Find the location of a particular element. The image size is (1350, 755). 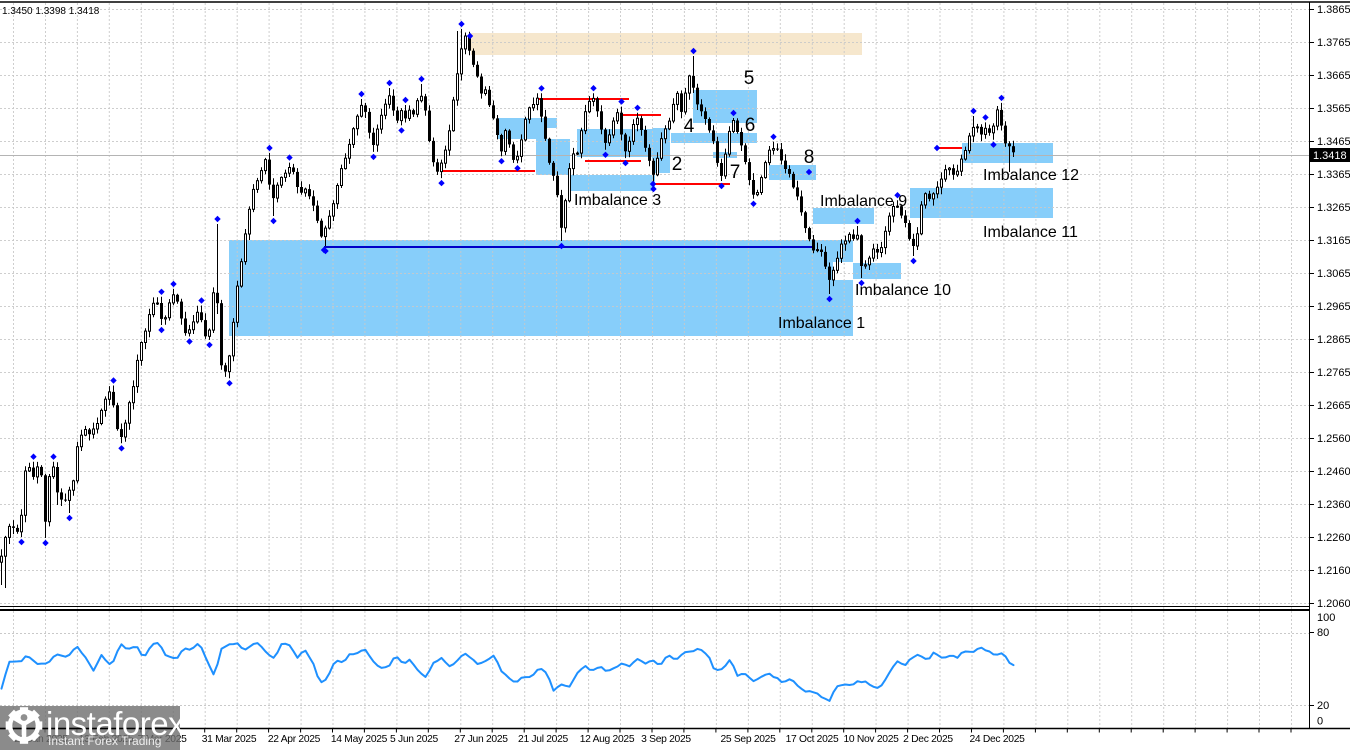

svg-text: 1.3665 is located at coordinates (1333, 76).